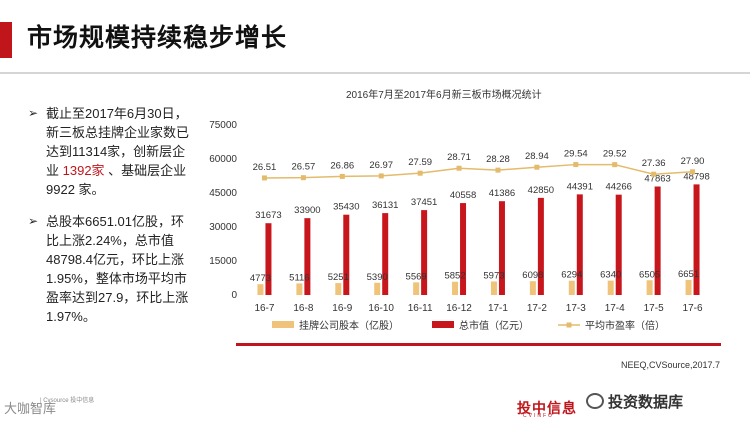 The image size is (750, 422). What do you see at coordinates (696, 176) in the screenshot?
I see `label-market-value-17-6: 48798` at bounding box center [696, 176].